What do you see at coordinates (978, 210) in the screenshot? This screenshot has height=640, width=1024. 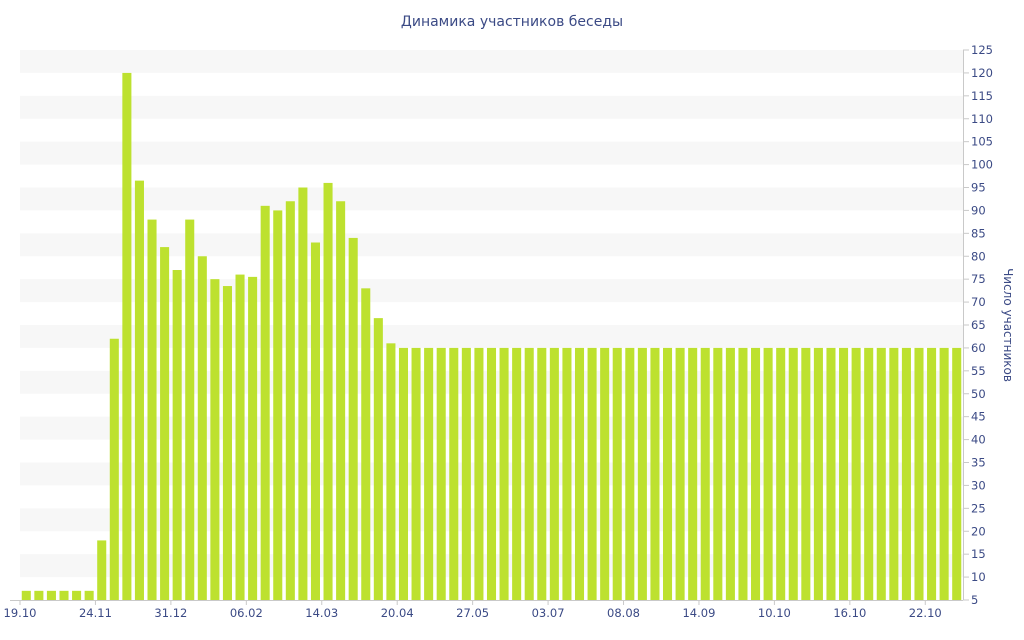 I see `y-tick-label: 90` at bounding box center [978, 210].